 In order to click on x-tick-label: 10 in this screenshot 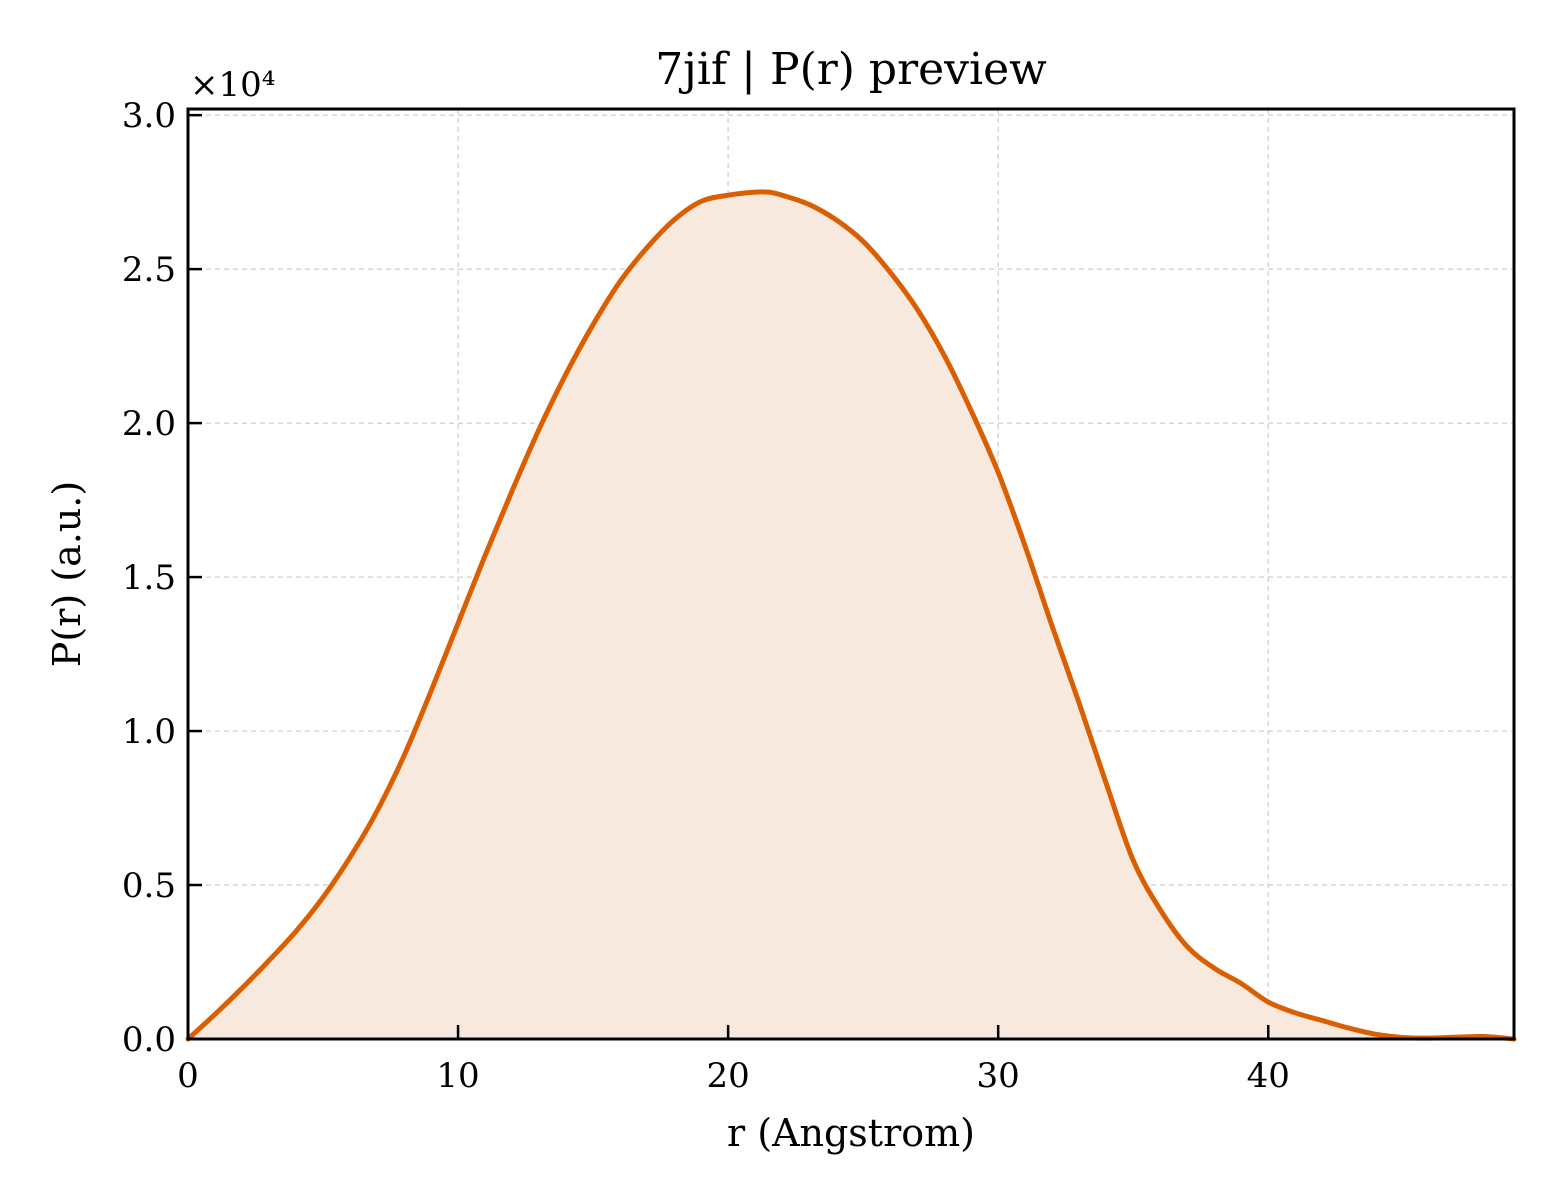, I will do `click(457, 1076)`.